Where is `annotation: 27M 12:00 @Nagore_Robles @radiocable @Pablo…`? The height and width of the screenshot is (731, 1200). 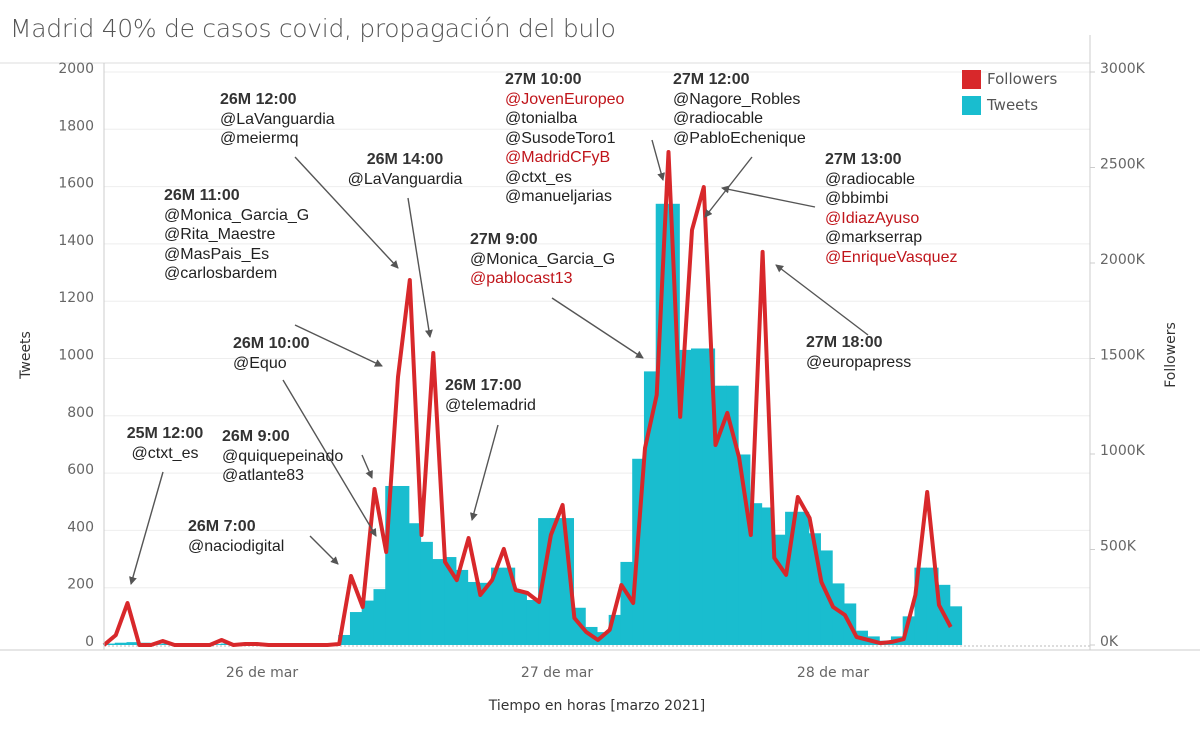 annotation: 27M 12:00 @Nagore_Robles @radiocable @Pablo… is located at coordinates (739, 109).